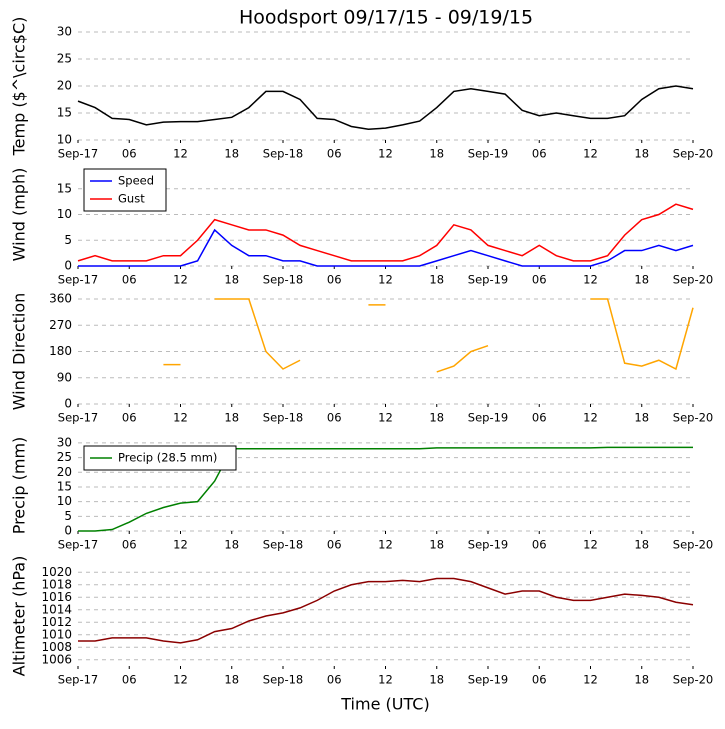 This screenshot has height=729, width=725. What do you see at coordinates (56, 609) in the screenshot?
I see `y-tick-label: 1014` at bounding box center [56, 609].